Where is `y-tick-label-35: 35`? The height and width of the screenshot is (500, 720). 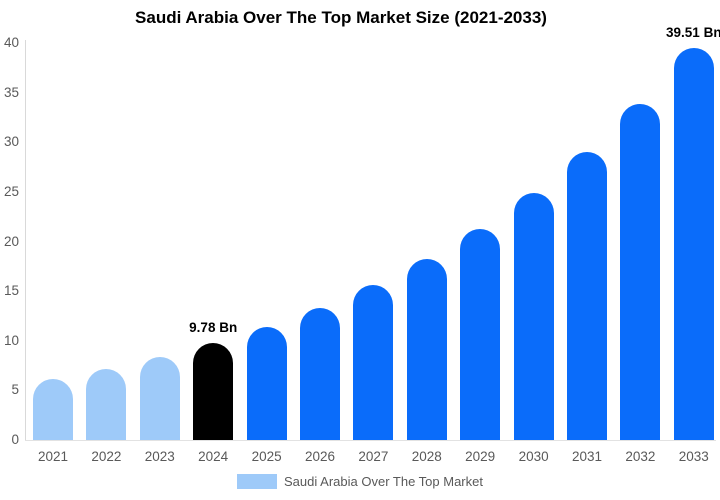 y-tick-label-35: 35 is located at coordinates (11, 92).